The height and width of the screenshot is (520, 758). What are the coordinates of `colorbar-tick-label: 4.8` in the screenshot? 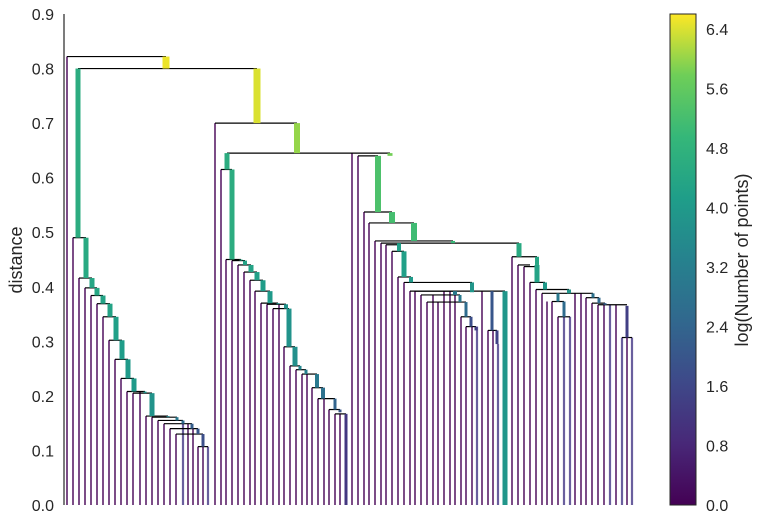 It's located at (717, 149).